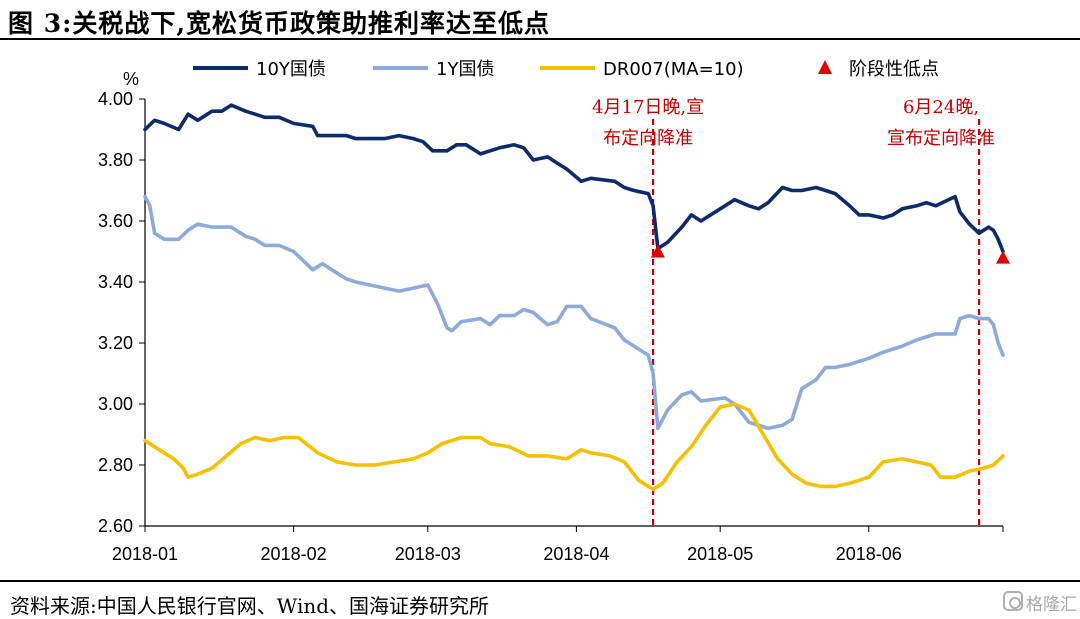 Image resolution: width=1080 pixels, height=619 pixels. I want to click on x-tick-label: 2018-03, so click(428, 554).